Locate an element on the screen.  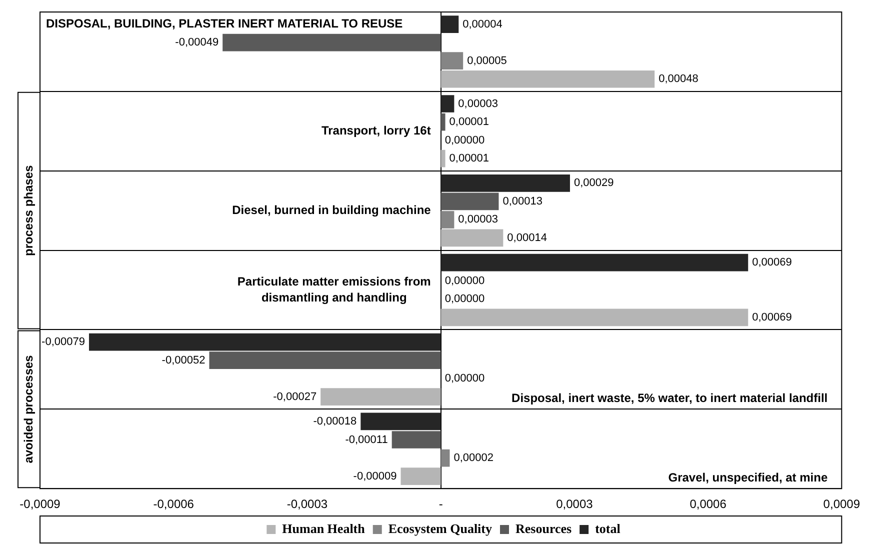
x-tick-label: 0,0003 is located at coordinates (575, 504).